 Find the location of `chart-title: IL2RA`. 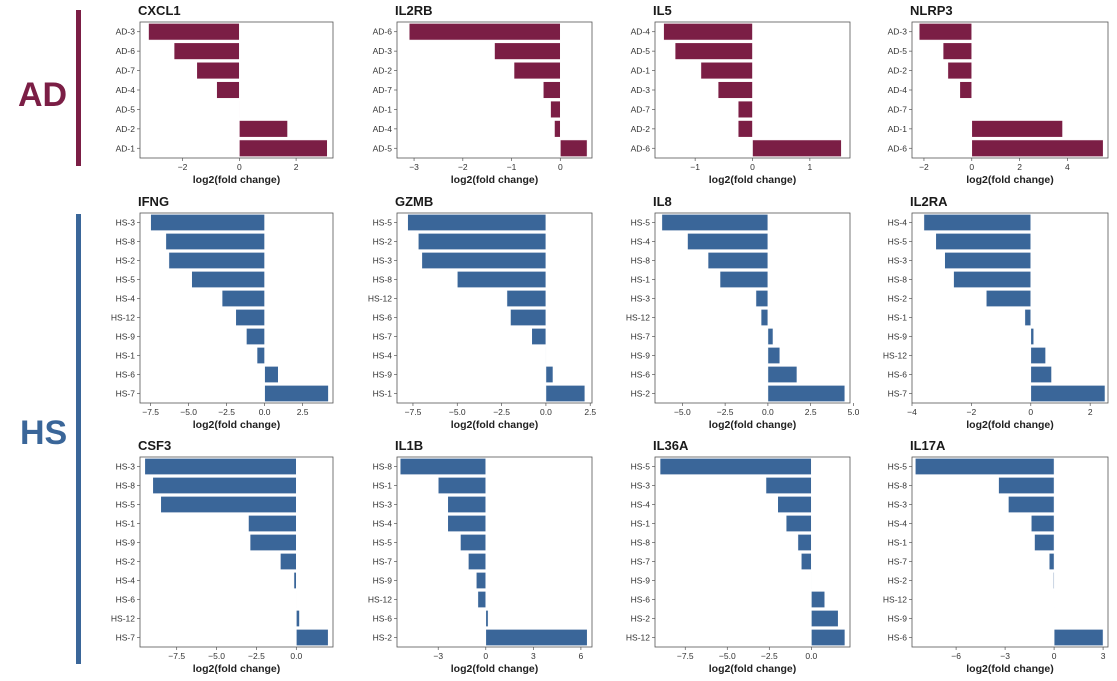

chart-title: IL2RA is located at coordinates (929, 201).